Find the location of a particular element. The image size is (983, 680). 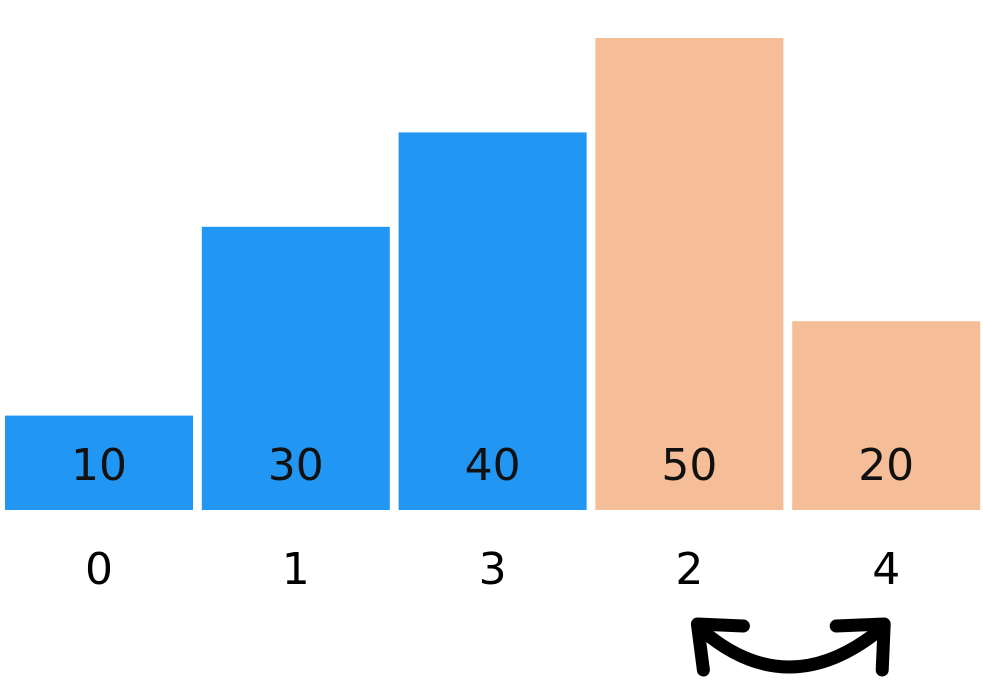

bar-index-labels: 0 1 3 2 4 is located at coordinates (492, 569).